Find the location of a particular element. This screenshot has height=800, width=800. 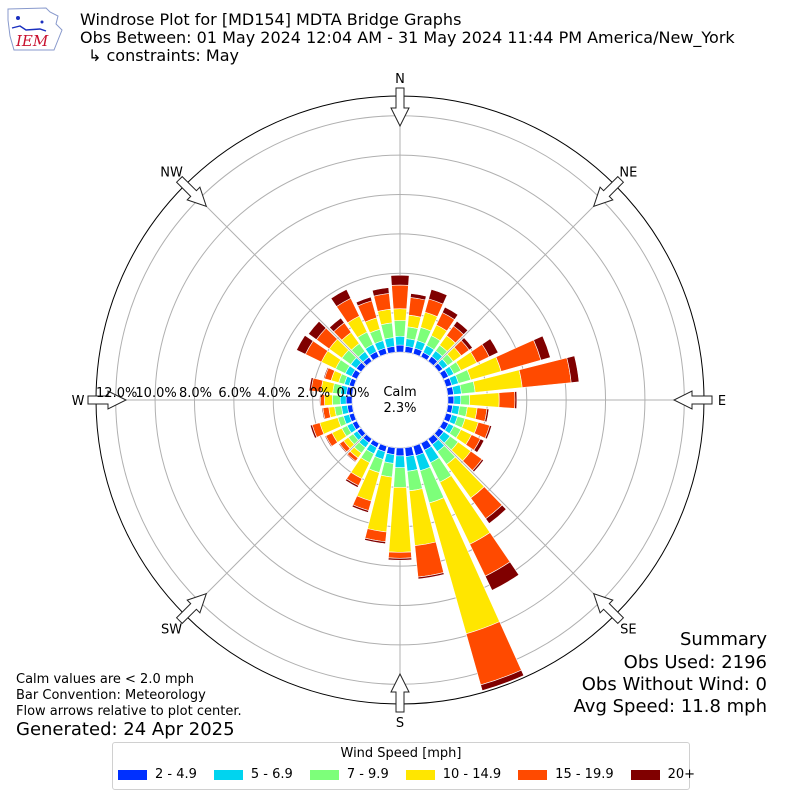

legend-label: 15 - 19.9 is located at coordinates (584, 774).